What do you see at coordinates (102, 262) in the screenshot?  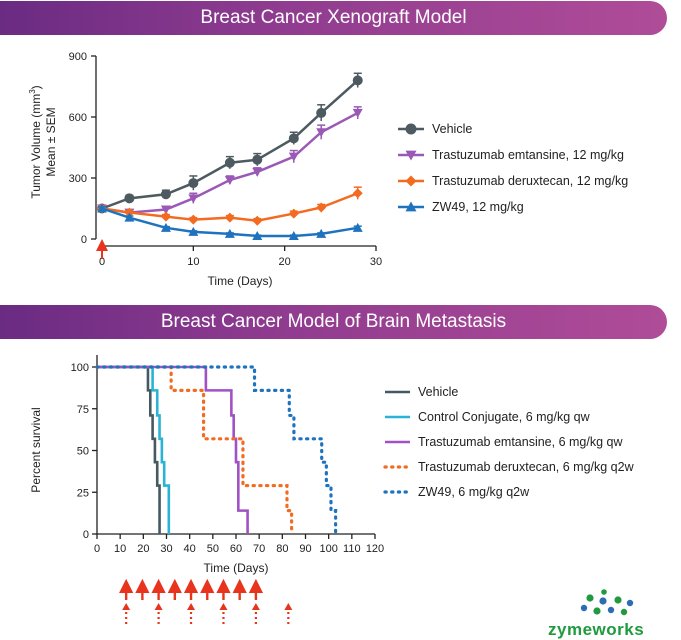 I see `top-x-tick-label: 0` at bounding box center [102, 262].